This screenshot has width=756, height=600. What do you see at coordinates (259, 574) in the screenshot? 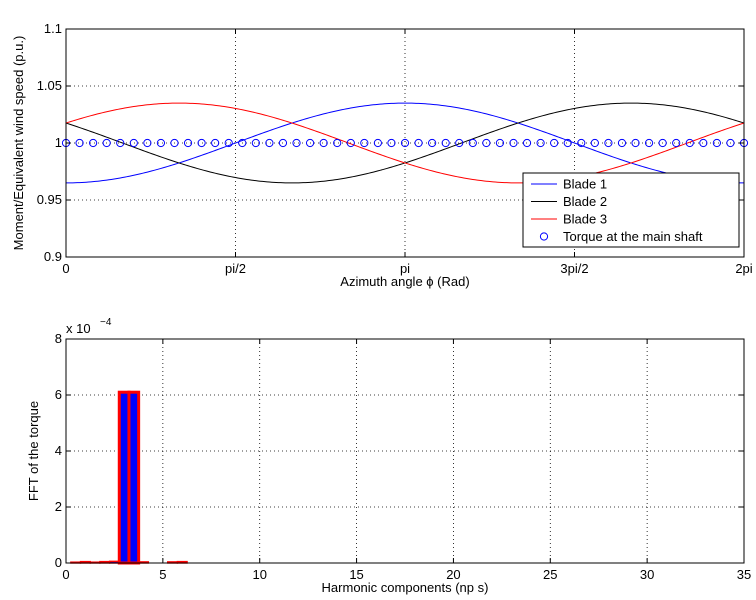
I see `x-tick-label: 10` at bounding box center [259, 574].